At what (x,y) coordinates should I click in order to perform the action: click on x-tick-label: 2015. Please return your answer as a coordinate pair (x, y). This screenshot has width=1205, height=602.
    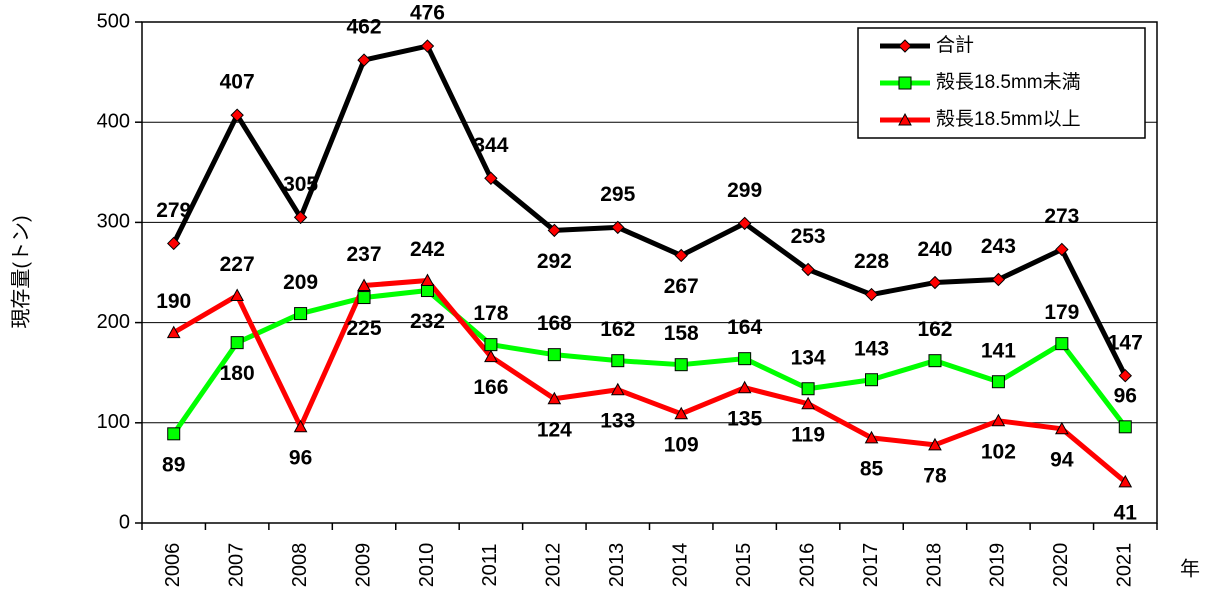
    Looking at the image, I should click on (744, 565).